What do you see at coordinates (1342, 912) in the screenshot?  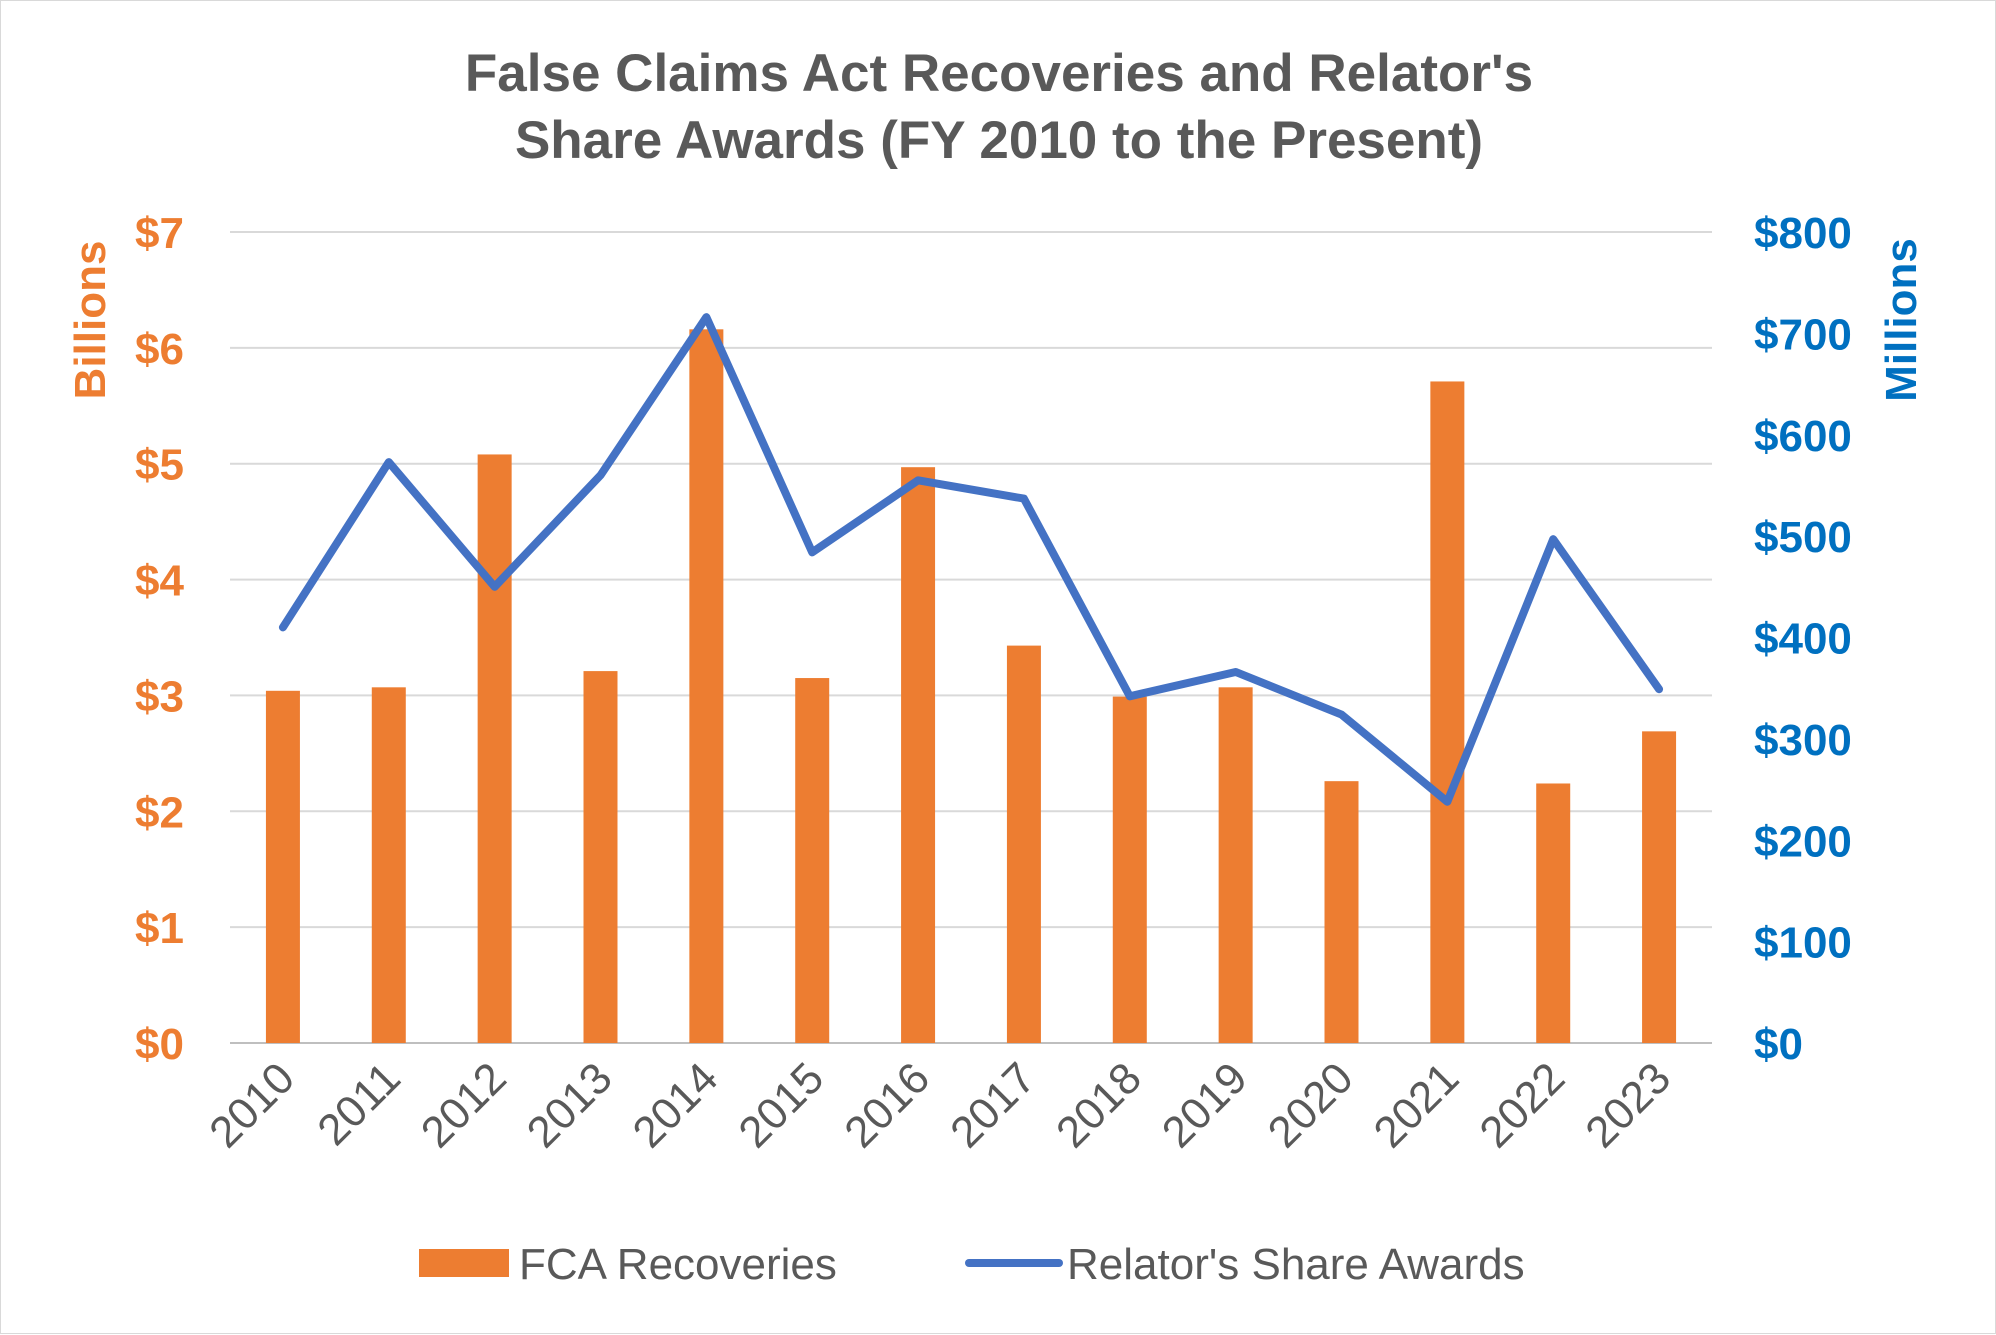 I see `bar-2020` at bounding box center [1342, 912].